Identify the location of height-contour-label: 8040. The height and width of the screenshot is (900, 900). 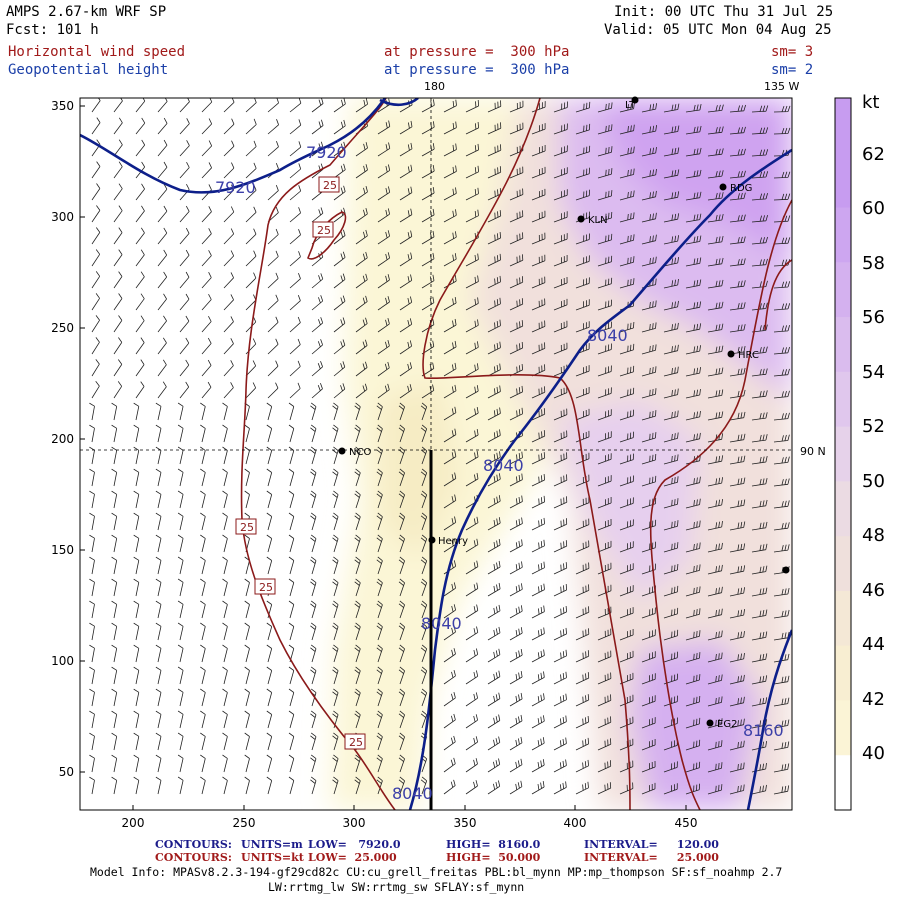
(503, 465).